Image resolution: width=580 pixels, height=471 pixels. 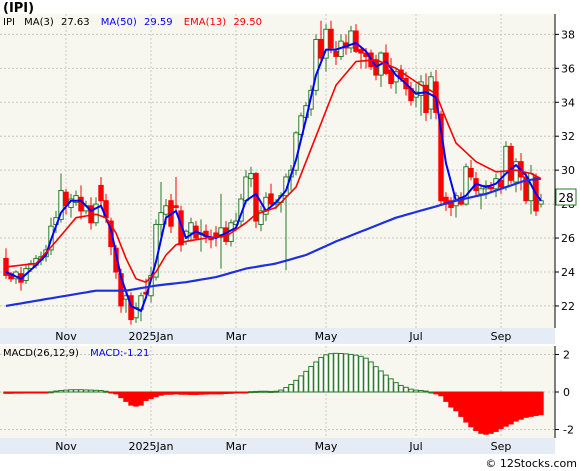 I want to click on macd-y-ticks: 2 0 -2, so click(x=564, y=392).